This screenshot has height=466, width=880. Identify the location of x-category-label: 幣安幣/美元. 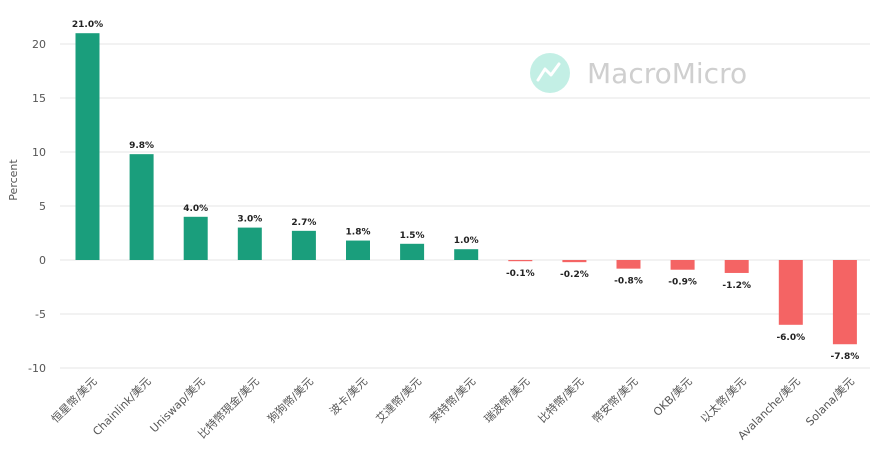
(614, 399).